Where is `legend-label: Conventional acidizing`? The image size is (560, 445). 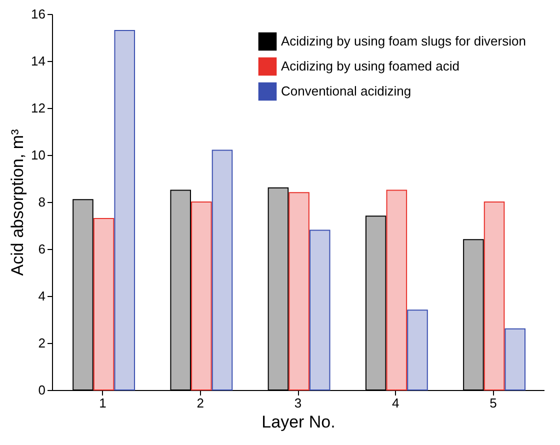 legend-label: Conventional acidizing is located at coordinates (346, 91).